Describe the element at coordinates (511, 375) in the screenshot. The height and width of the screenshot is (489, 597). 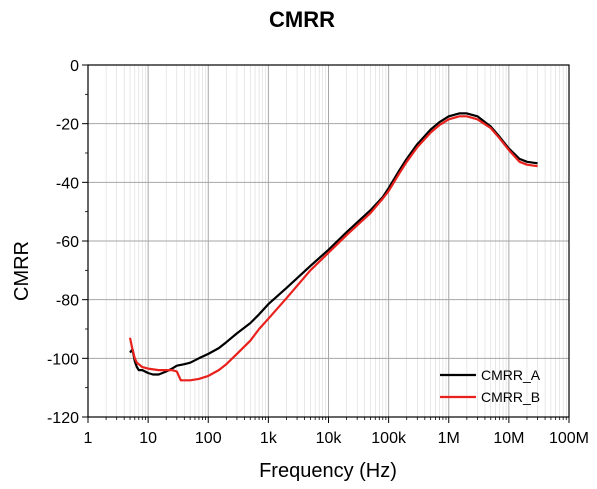
I see `legend-label: CMRR_A` at that location.